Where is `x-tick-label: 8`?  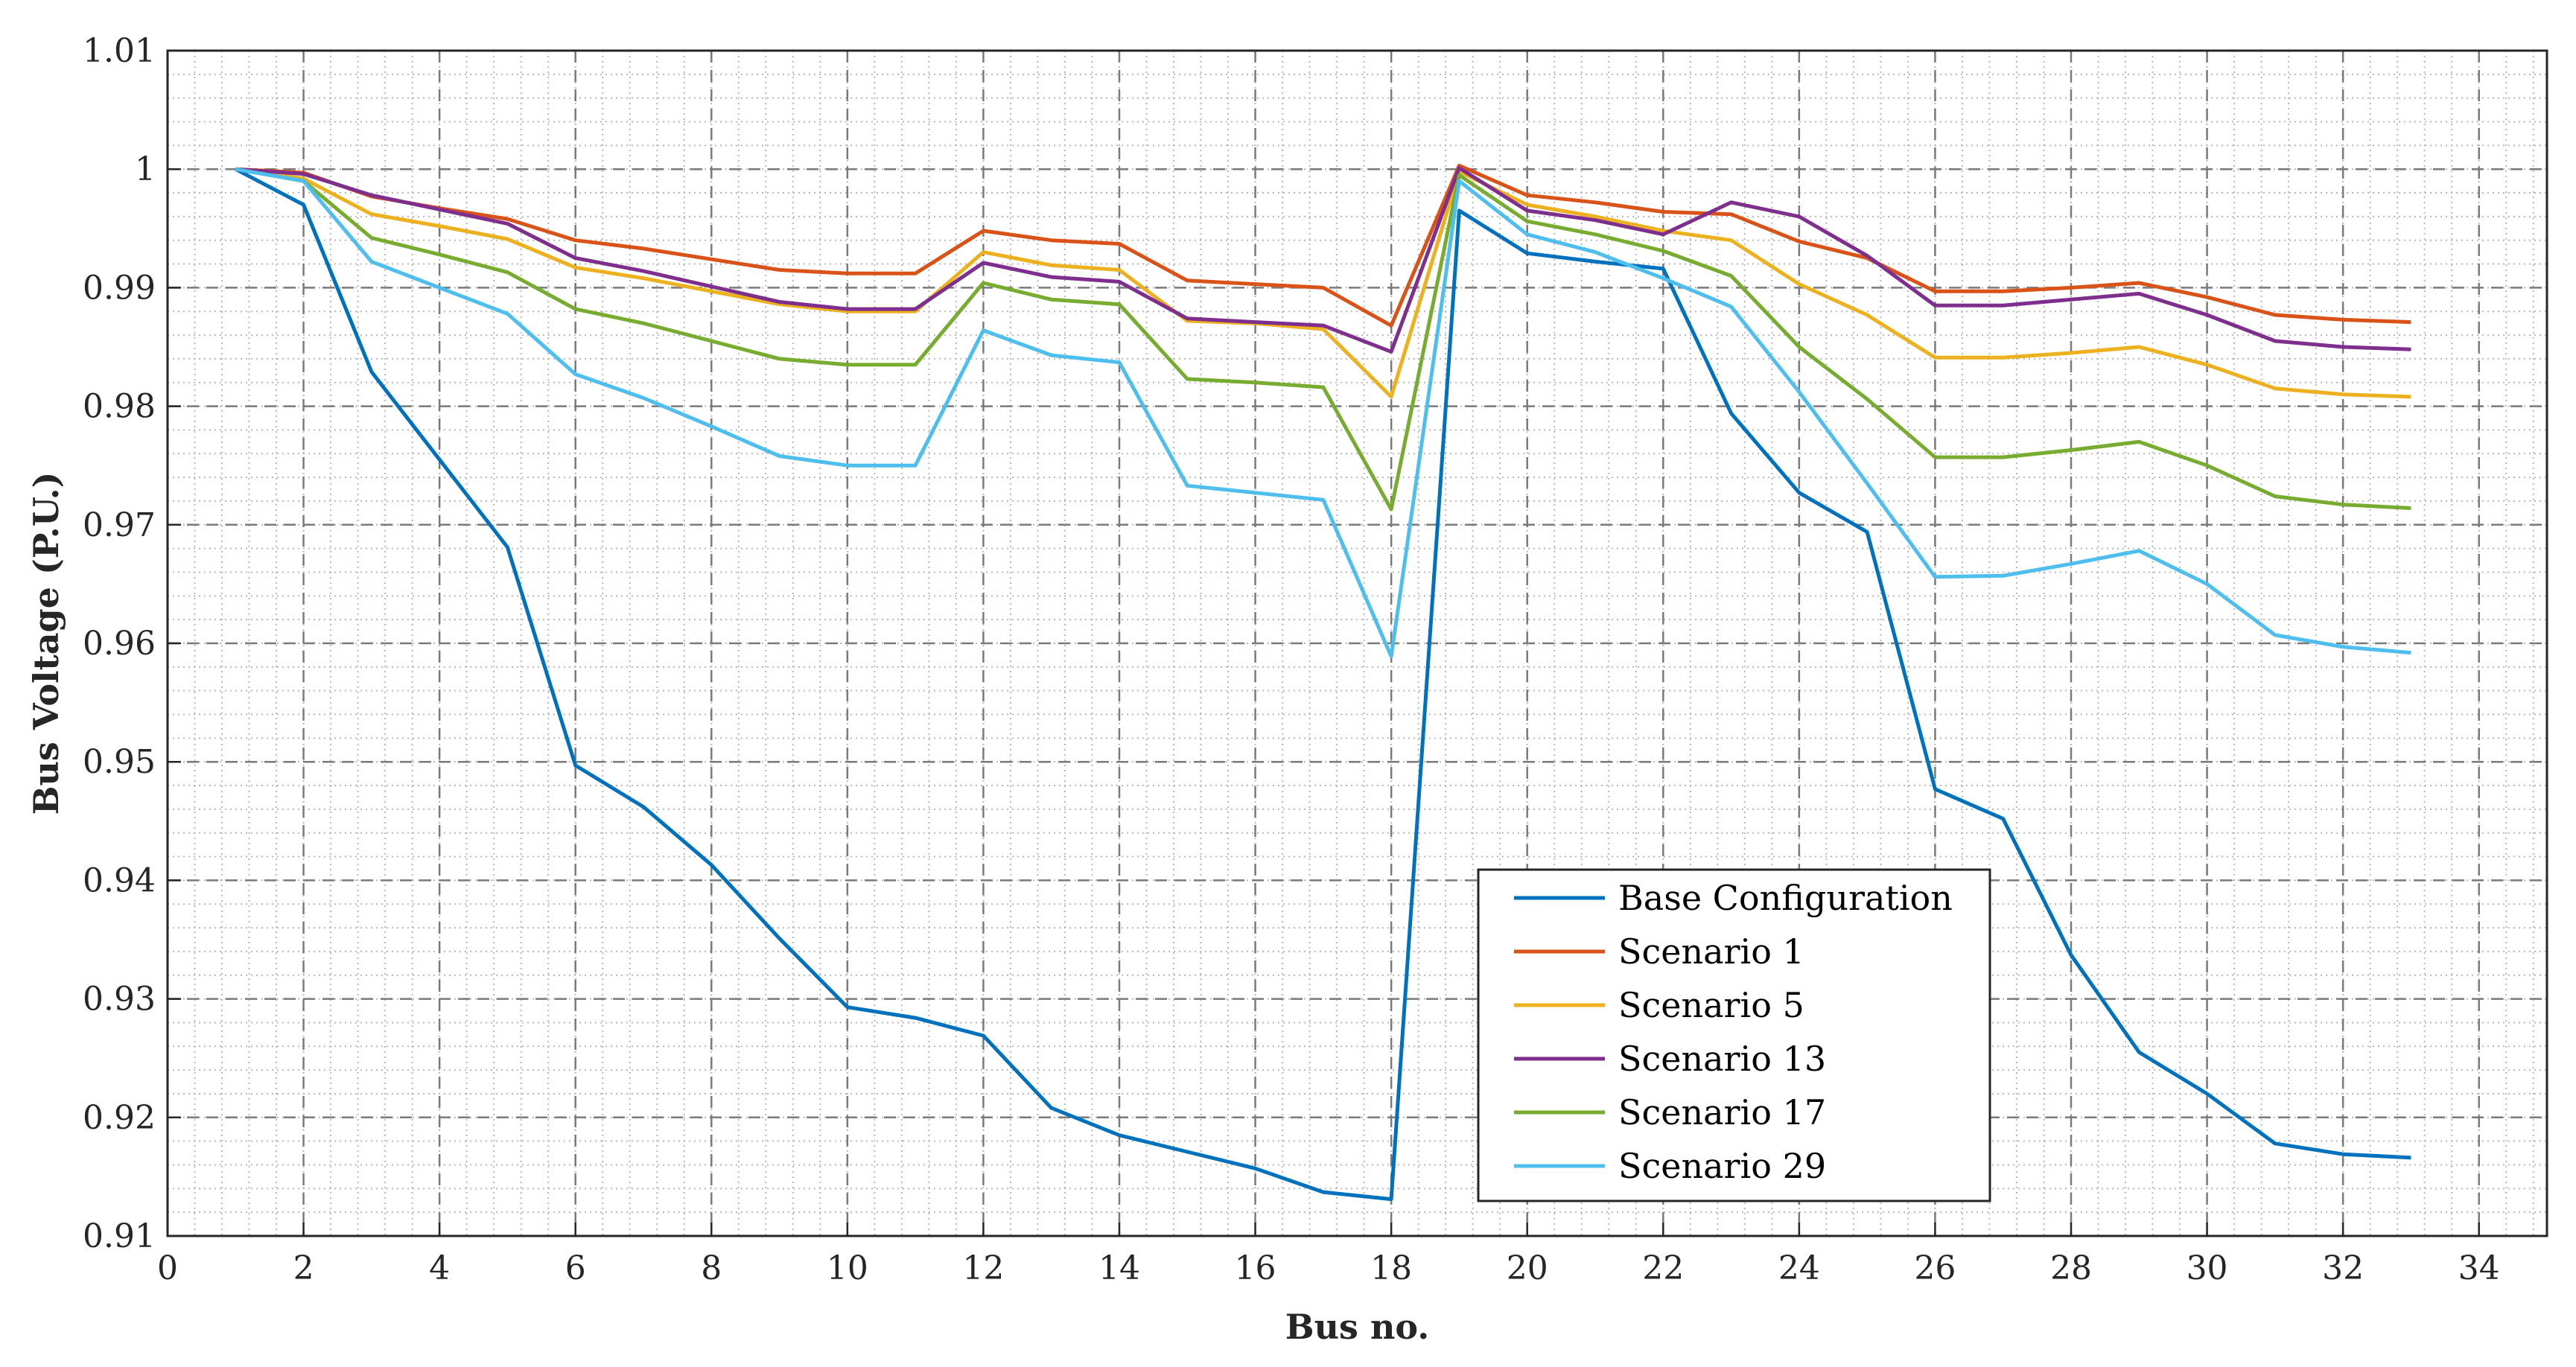
x-tick-label: 8 is located at coordinates (711, 1268).